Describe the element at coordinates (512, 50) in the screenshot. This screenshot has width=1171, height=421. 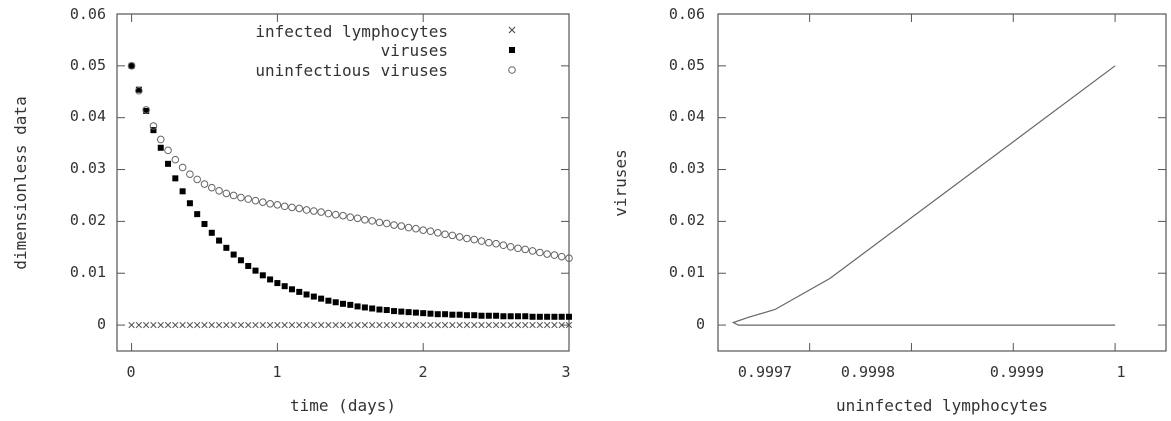
I see `legend-marker-filled-square` at that location.